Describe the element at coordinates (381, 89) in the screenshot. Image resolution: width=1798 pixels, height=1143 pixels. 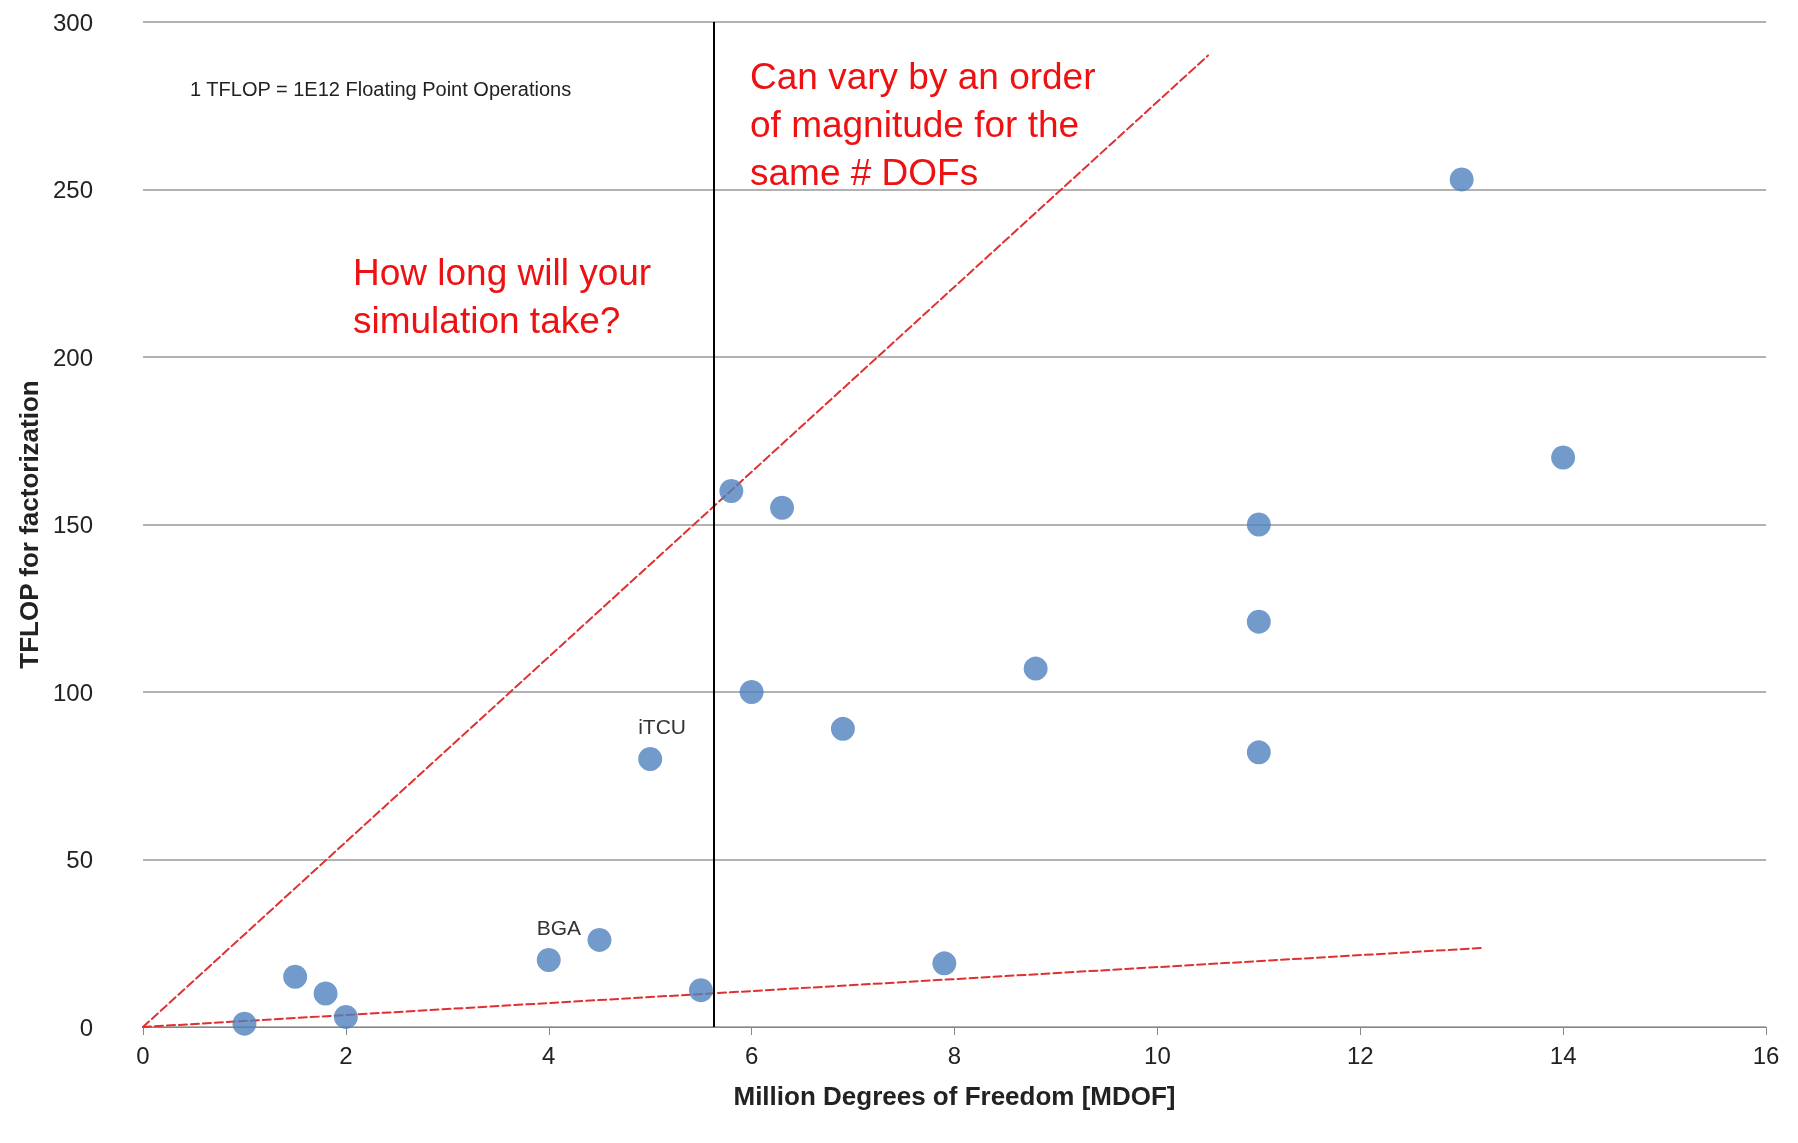
I see `annotation: 1 TFLOP = 1E12 Floating Point Operations` at that location.